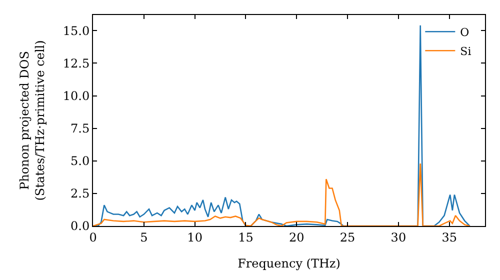  Describe the element at coordinates (76, 31) in the screenshot. I see `y-tick-label: 15.0` at that location.